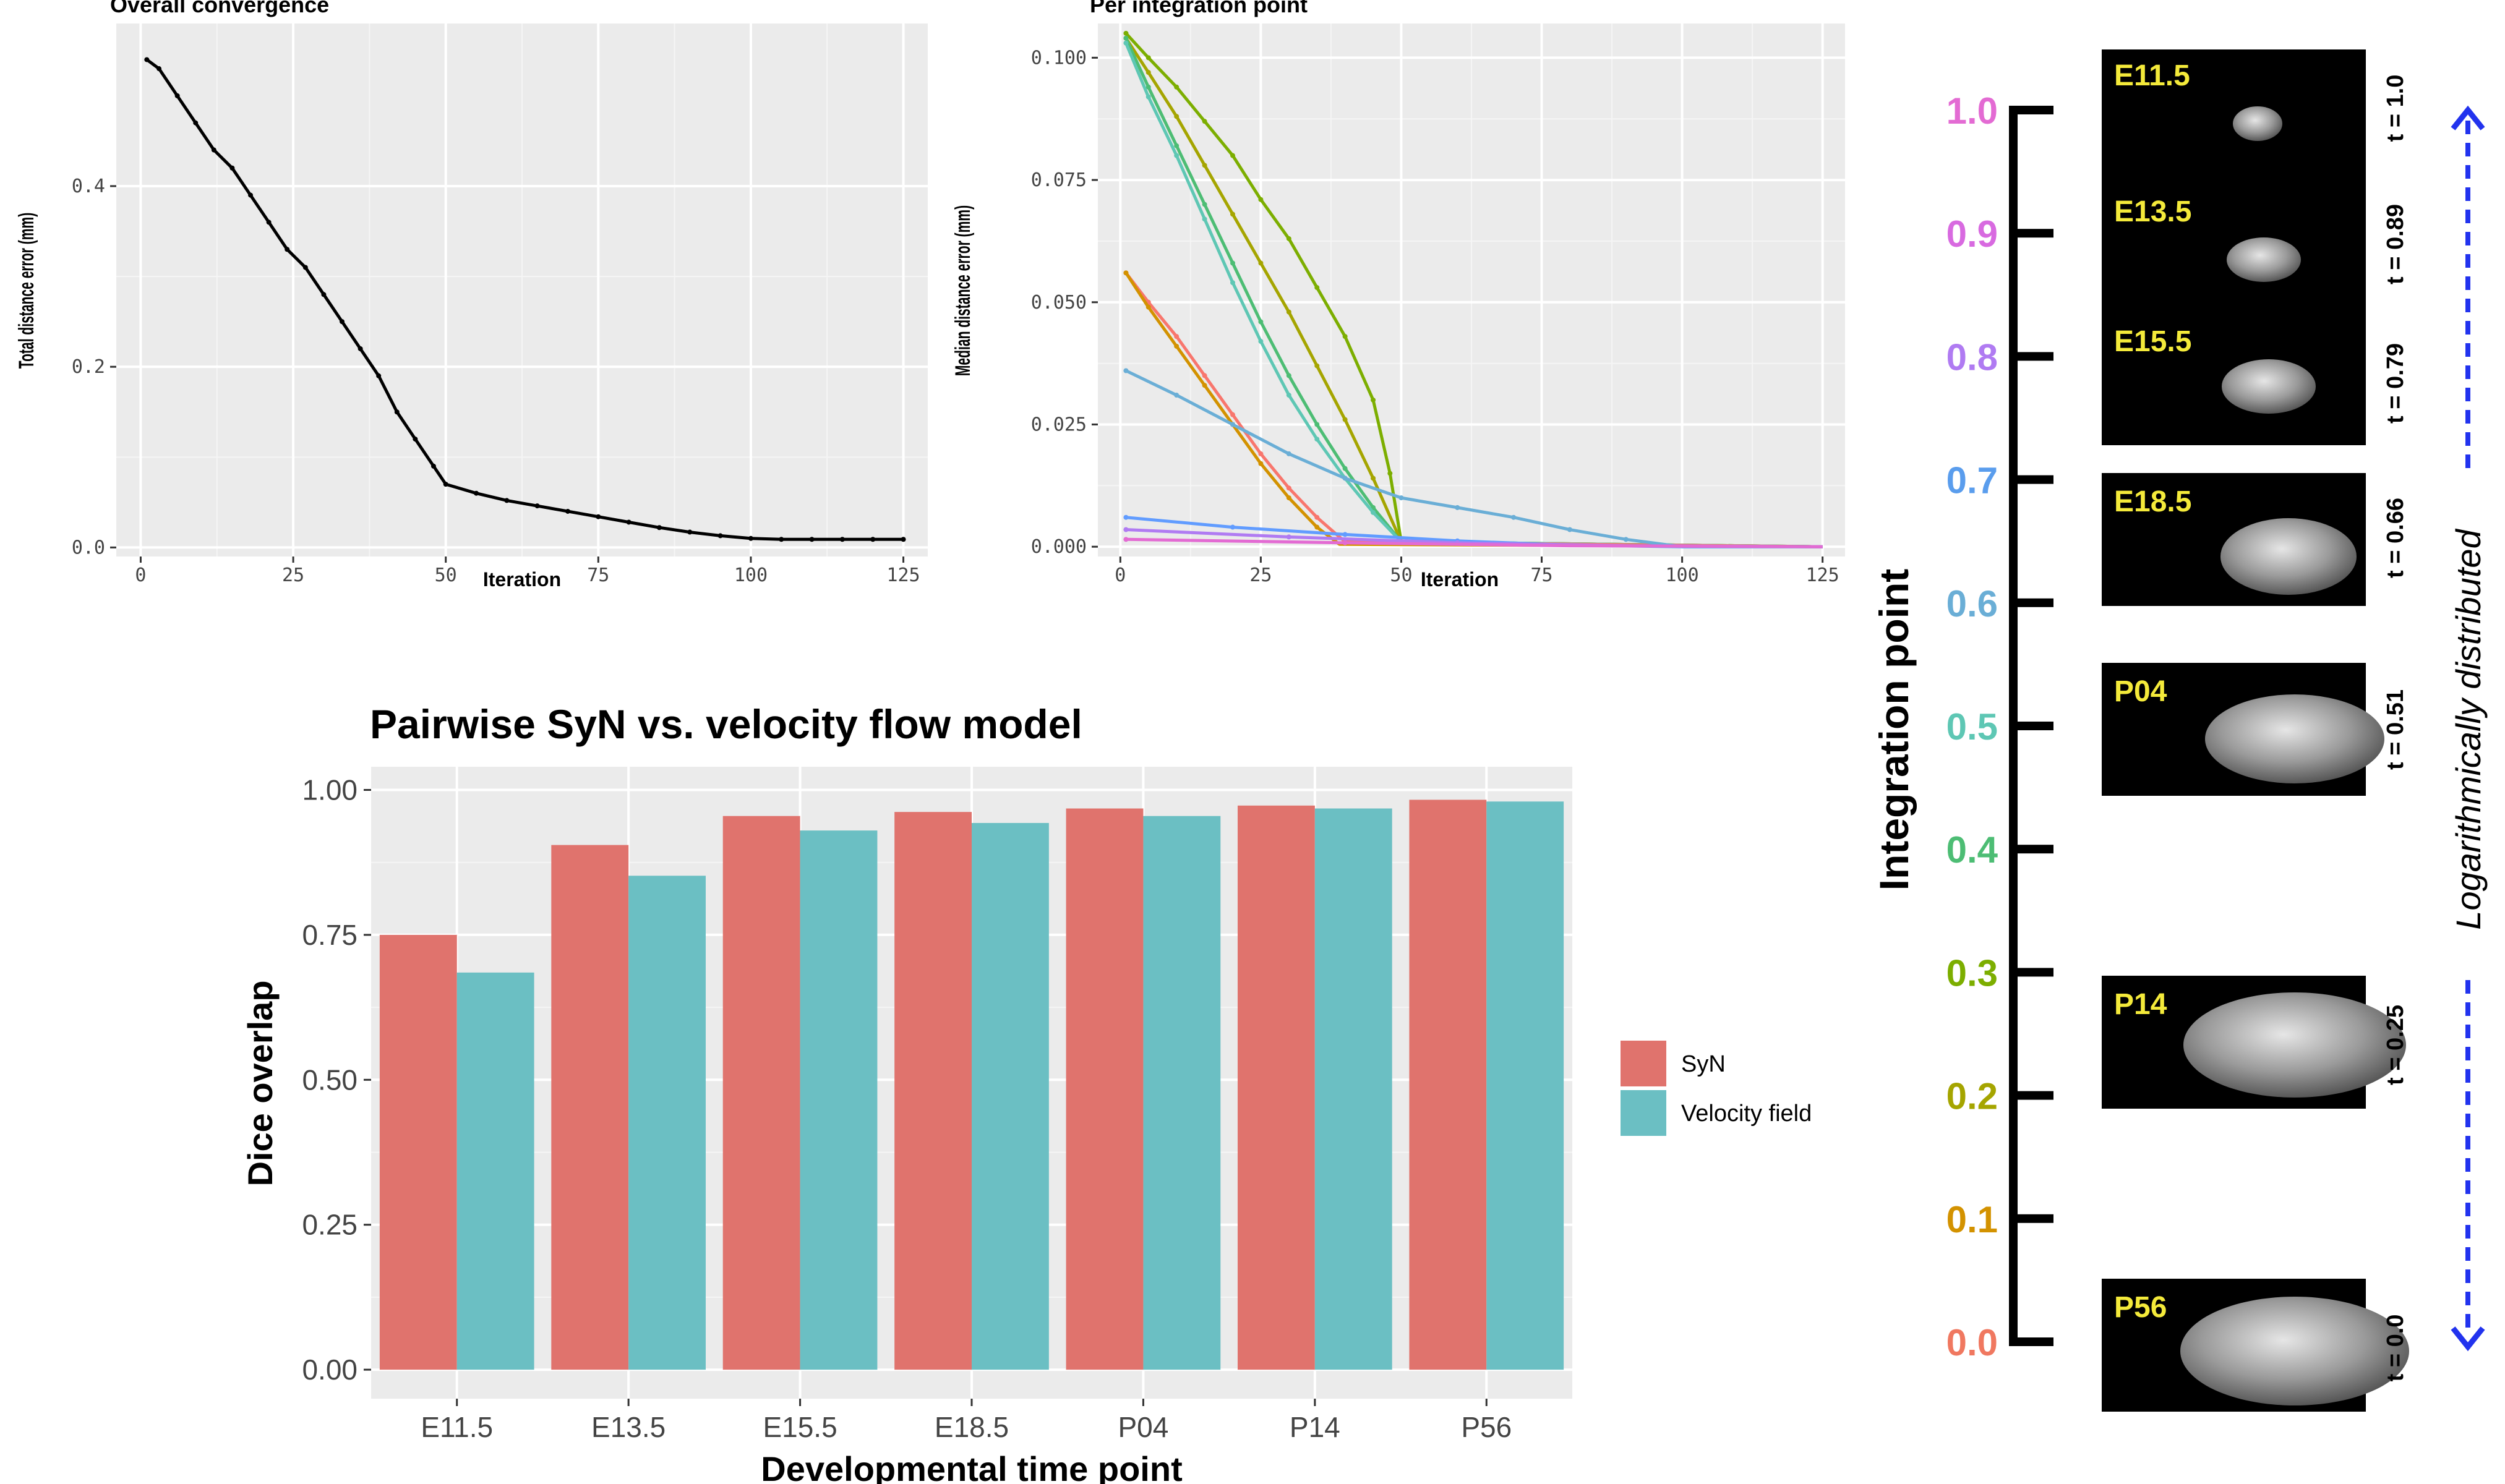 The width and height of the screenshot is (2505, 1484). Describe the element at coordinates (1703, 1064) in the screenshot. I see `legend-label-syn: SyN` at that location.